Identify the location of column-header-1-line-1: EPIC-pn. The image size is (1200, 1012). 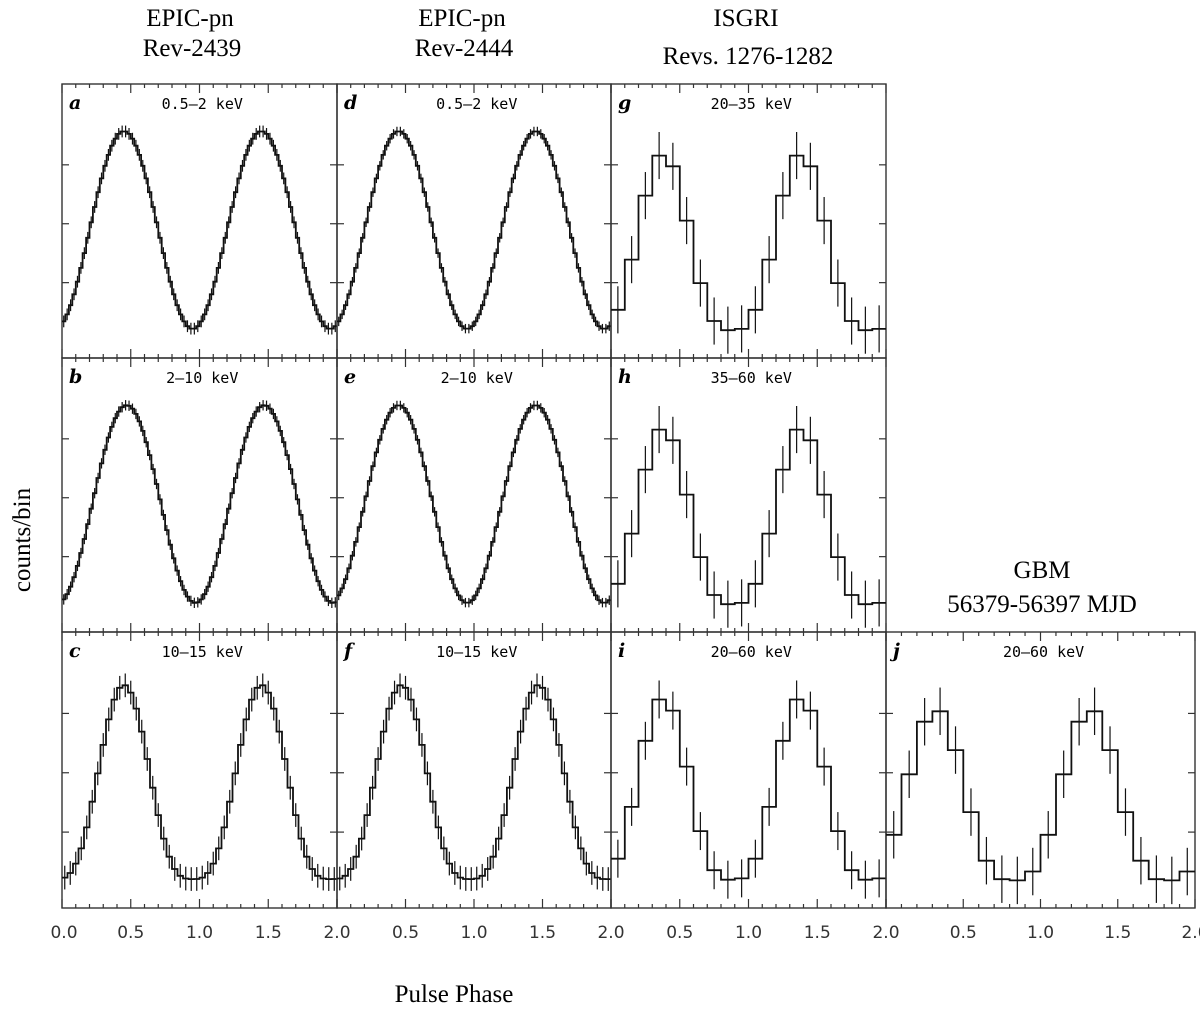
(190, 18).